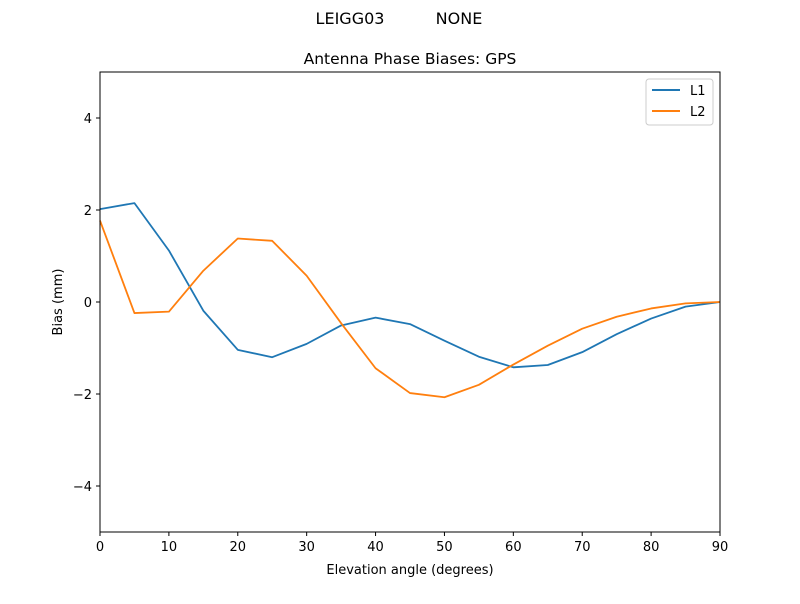  Describe the element at coordinates (169, 547) in the screenshot. I see `x-tick-label: 10` at that location.